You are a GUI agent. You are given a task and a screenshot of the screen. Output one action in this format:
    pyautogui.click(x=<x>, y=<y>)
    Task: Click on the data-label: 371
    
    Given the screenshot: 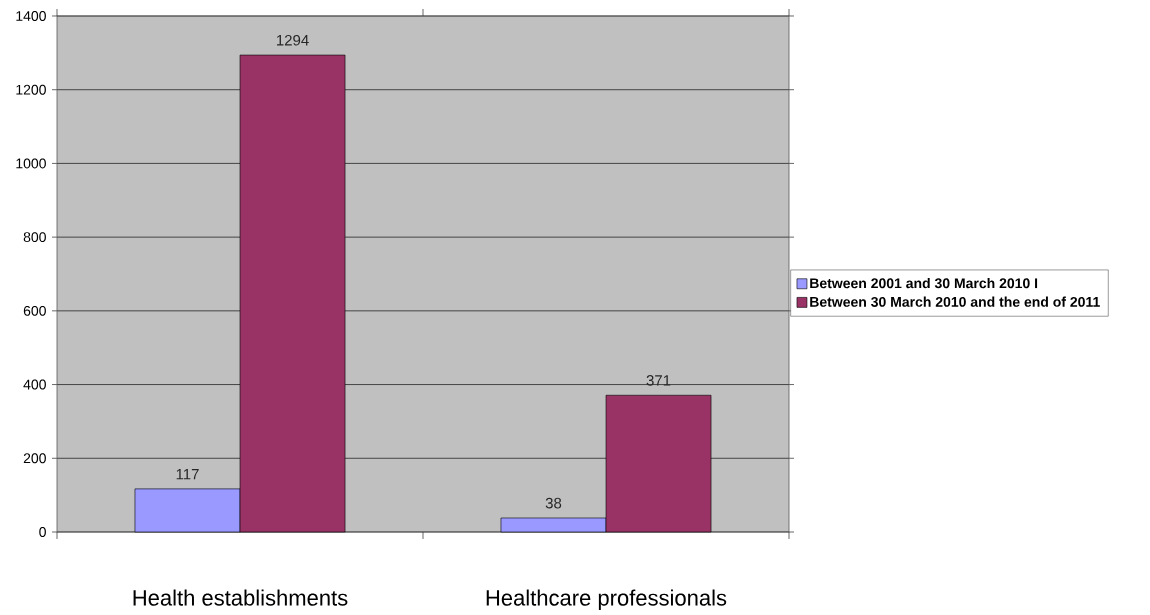 What is the action you would take?
    pyautogui.click(x=658, y=380)
    